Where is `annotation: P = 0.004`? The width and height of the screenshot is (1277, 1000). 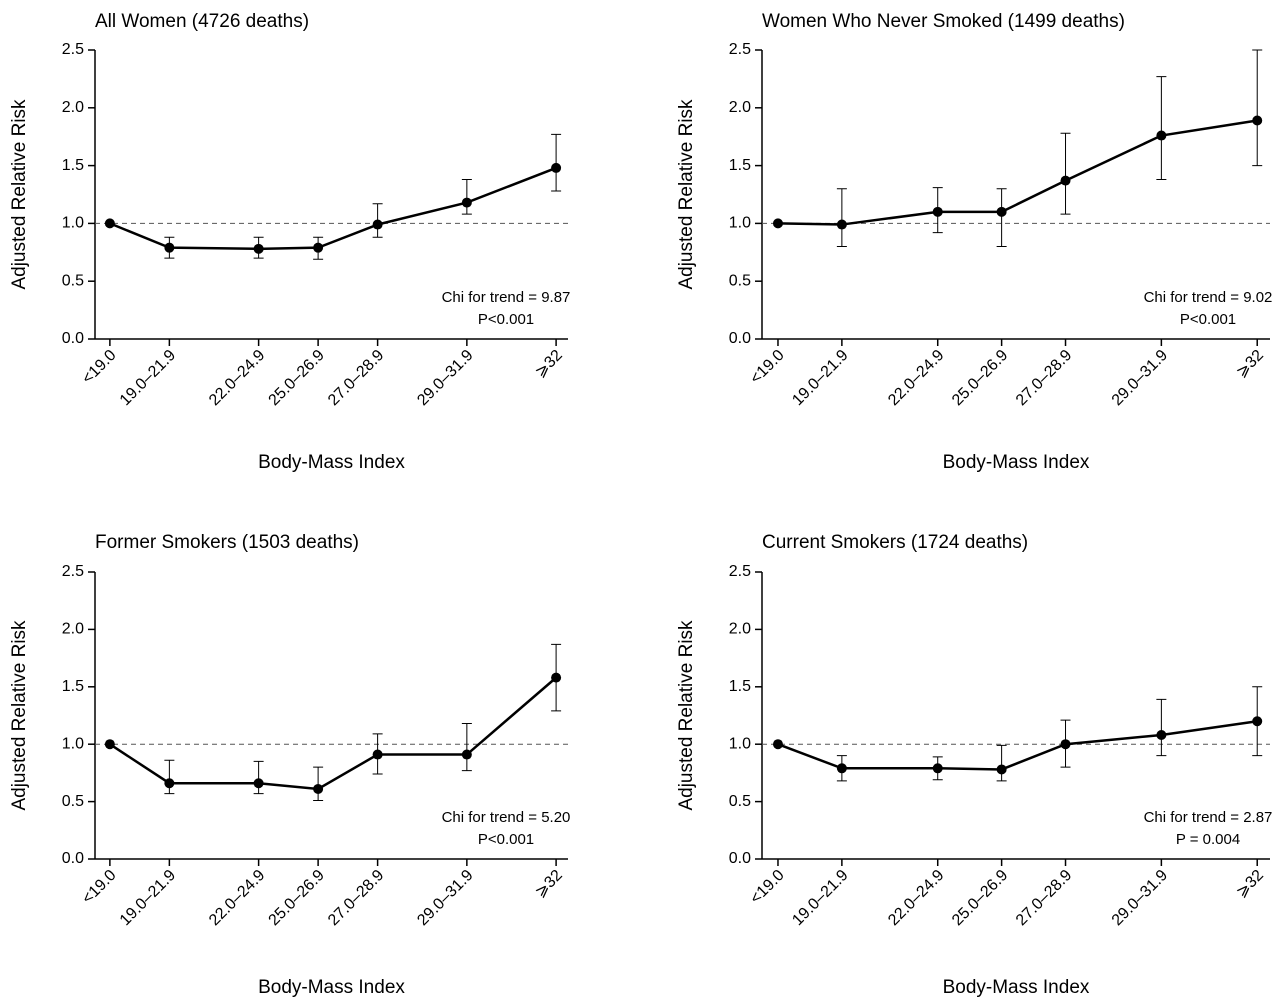 annotation: P = 0.004 is located at coordinates (1208, 839).